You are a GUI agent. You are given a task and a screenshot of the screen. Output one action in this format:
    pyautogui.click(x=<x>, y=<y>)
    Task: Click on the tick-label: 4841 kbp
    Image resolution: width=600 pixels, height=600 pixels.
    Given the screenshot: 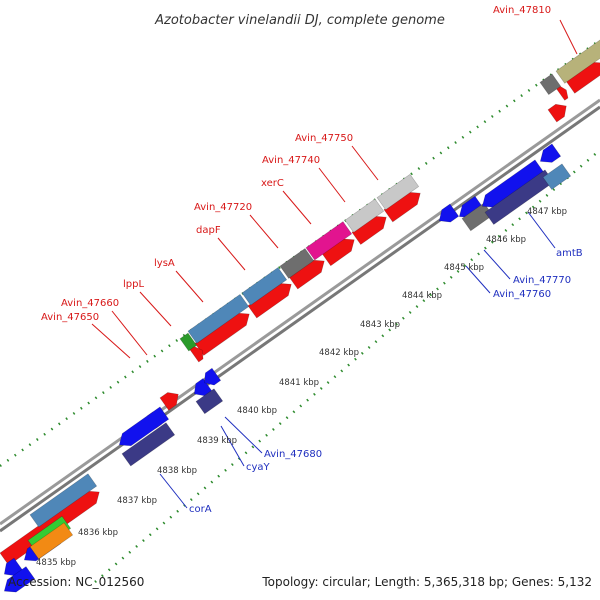 What is the action you would take?
    pyautogui.click(x=299, y=383)
    